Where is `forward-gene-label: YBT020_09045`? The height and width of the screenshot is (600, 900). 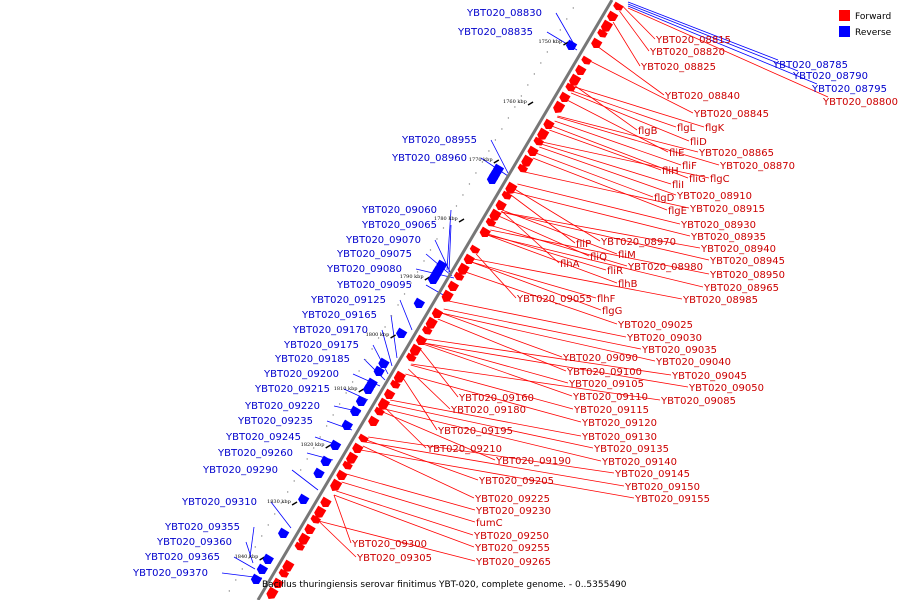
forward-gene-label: YBT020_09045 is located at coordinates (709, 376).